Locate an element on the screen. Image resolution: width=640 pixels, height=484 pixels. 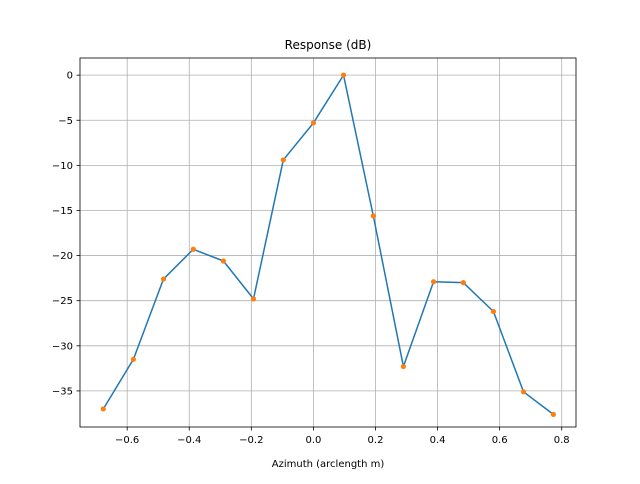
y-tick-label: −10 is located at coordinates (62, 166).